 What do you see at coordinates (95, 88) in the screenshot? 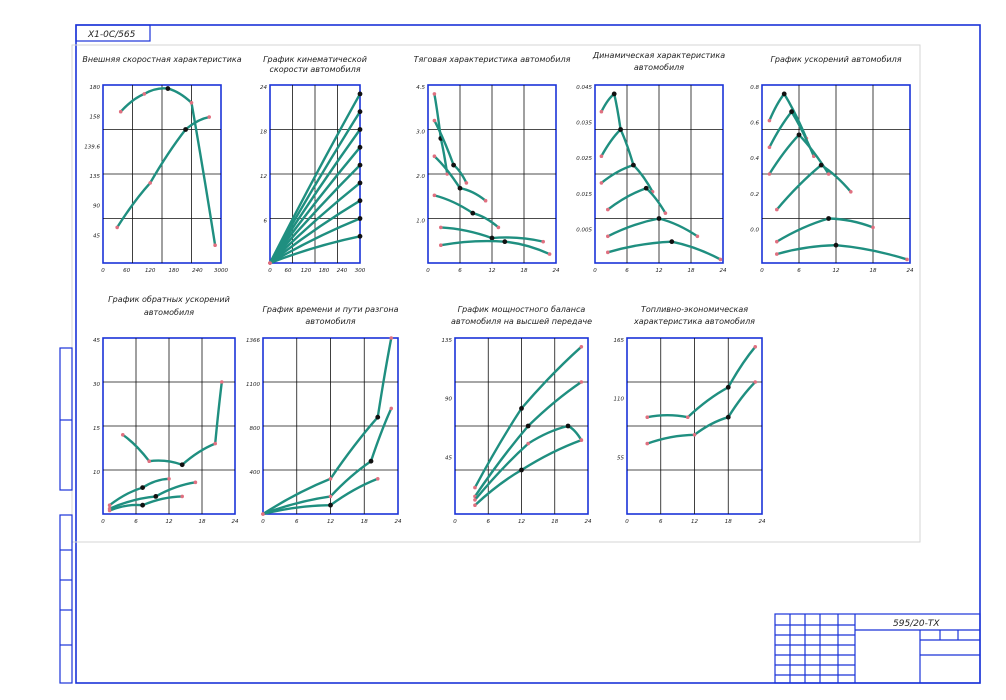
I see `y-tick-label: 180` at bounding box center [95, 88].